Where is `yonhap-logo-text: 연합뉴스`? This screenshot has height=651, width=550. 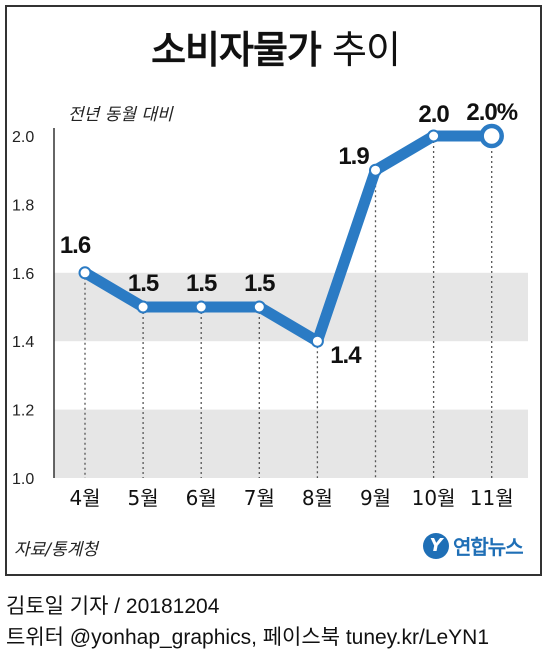
yonhap-logo-text: 연합뉴스 is located at coordinates (488, 547).